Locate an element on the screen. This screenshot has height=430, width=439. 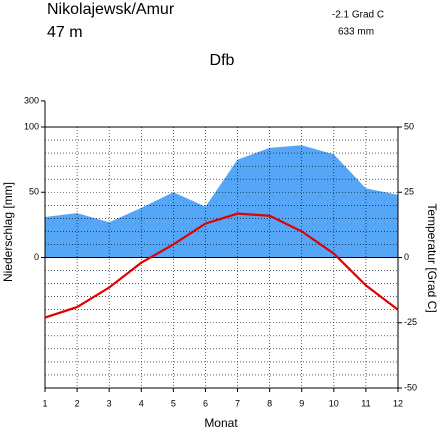
y2-axis-label: Temperatur [Grad C] is located at coordinates (432, 257).